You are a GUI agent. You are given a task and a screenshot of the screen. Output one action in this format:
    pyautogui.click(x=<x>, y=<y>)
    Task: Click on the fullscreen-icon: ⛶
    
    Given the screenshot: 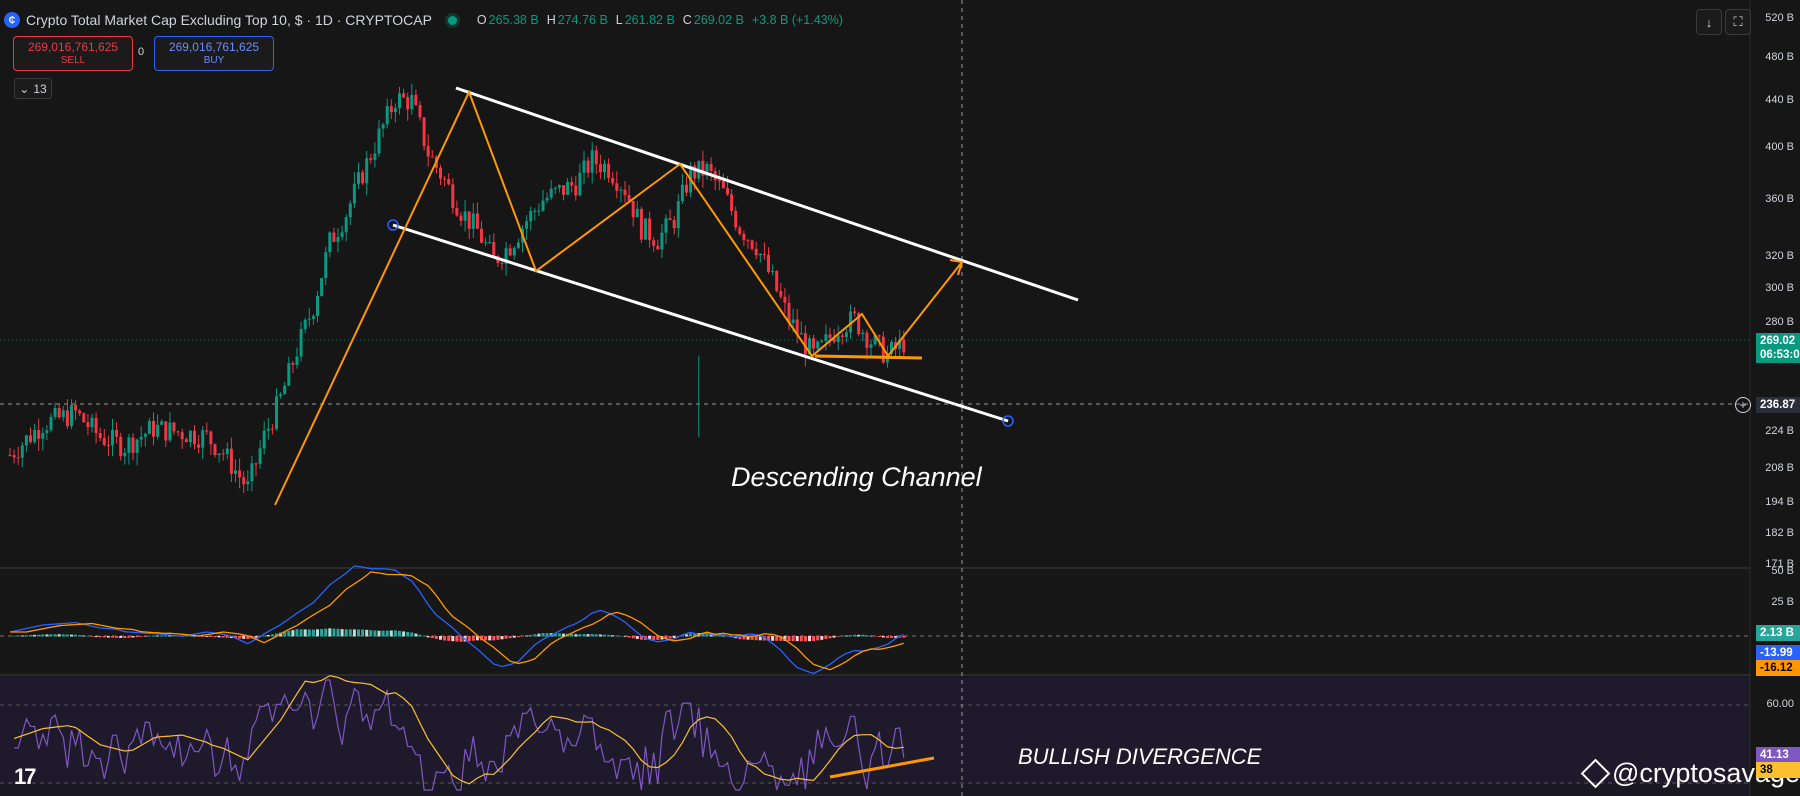 What is the action you would take?
    pyautogui.click(x=1738, y=22)
    